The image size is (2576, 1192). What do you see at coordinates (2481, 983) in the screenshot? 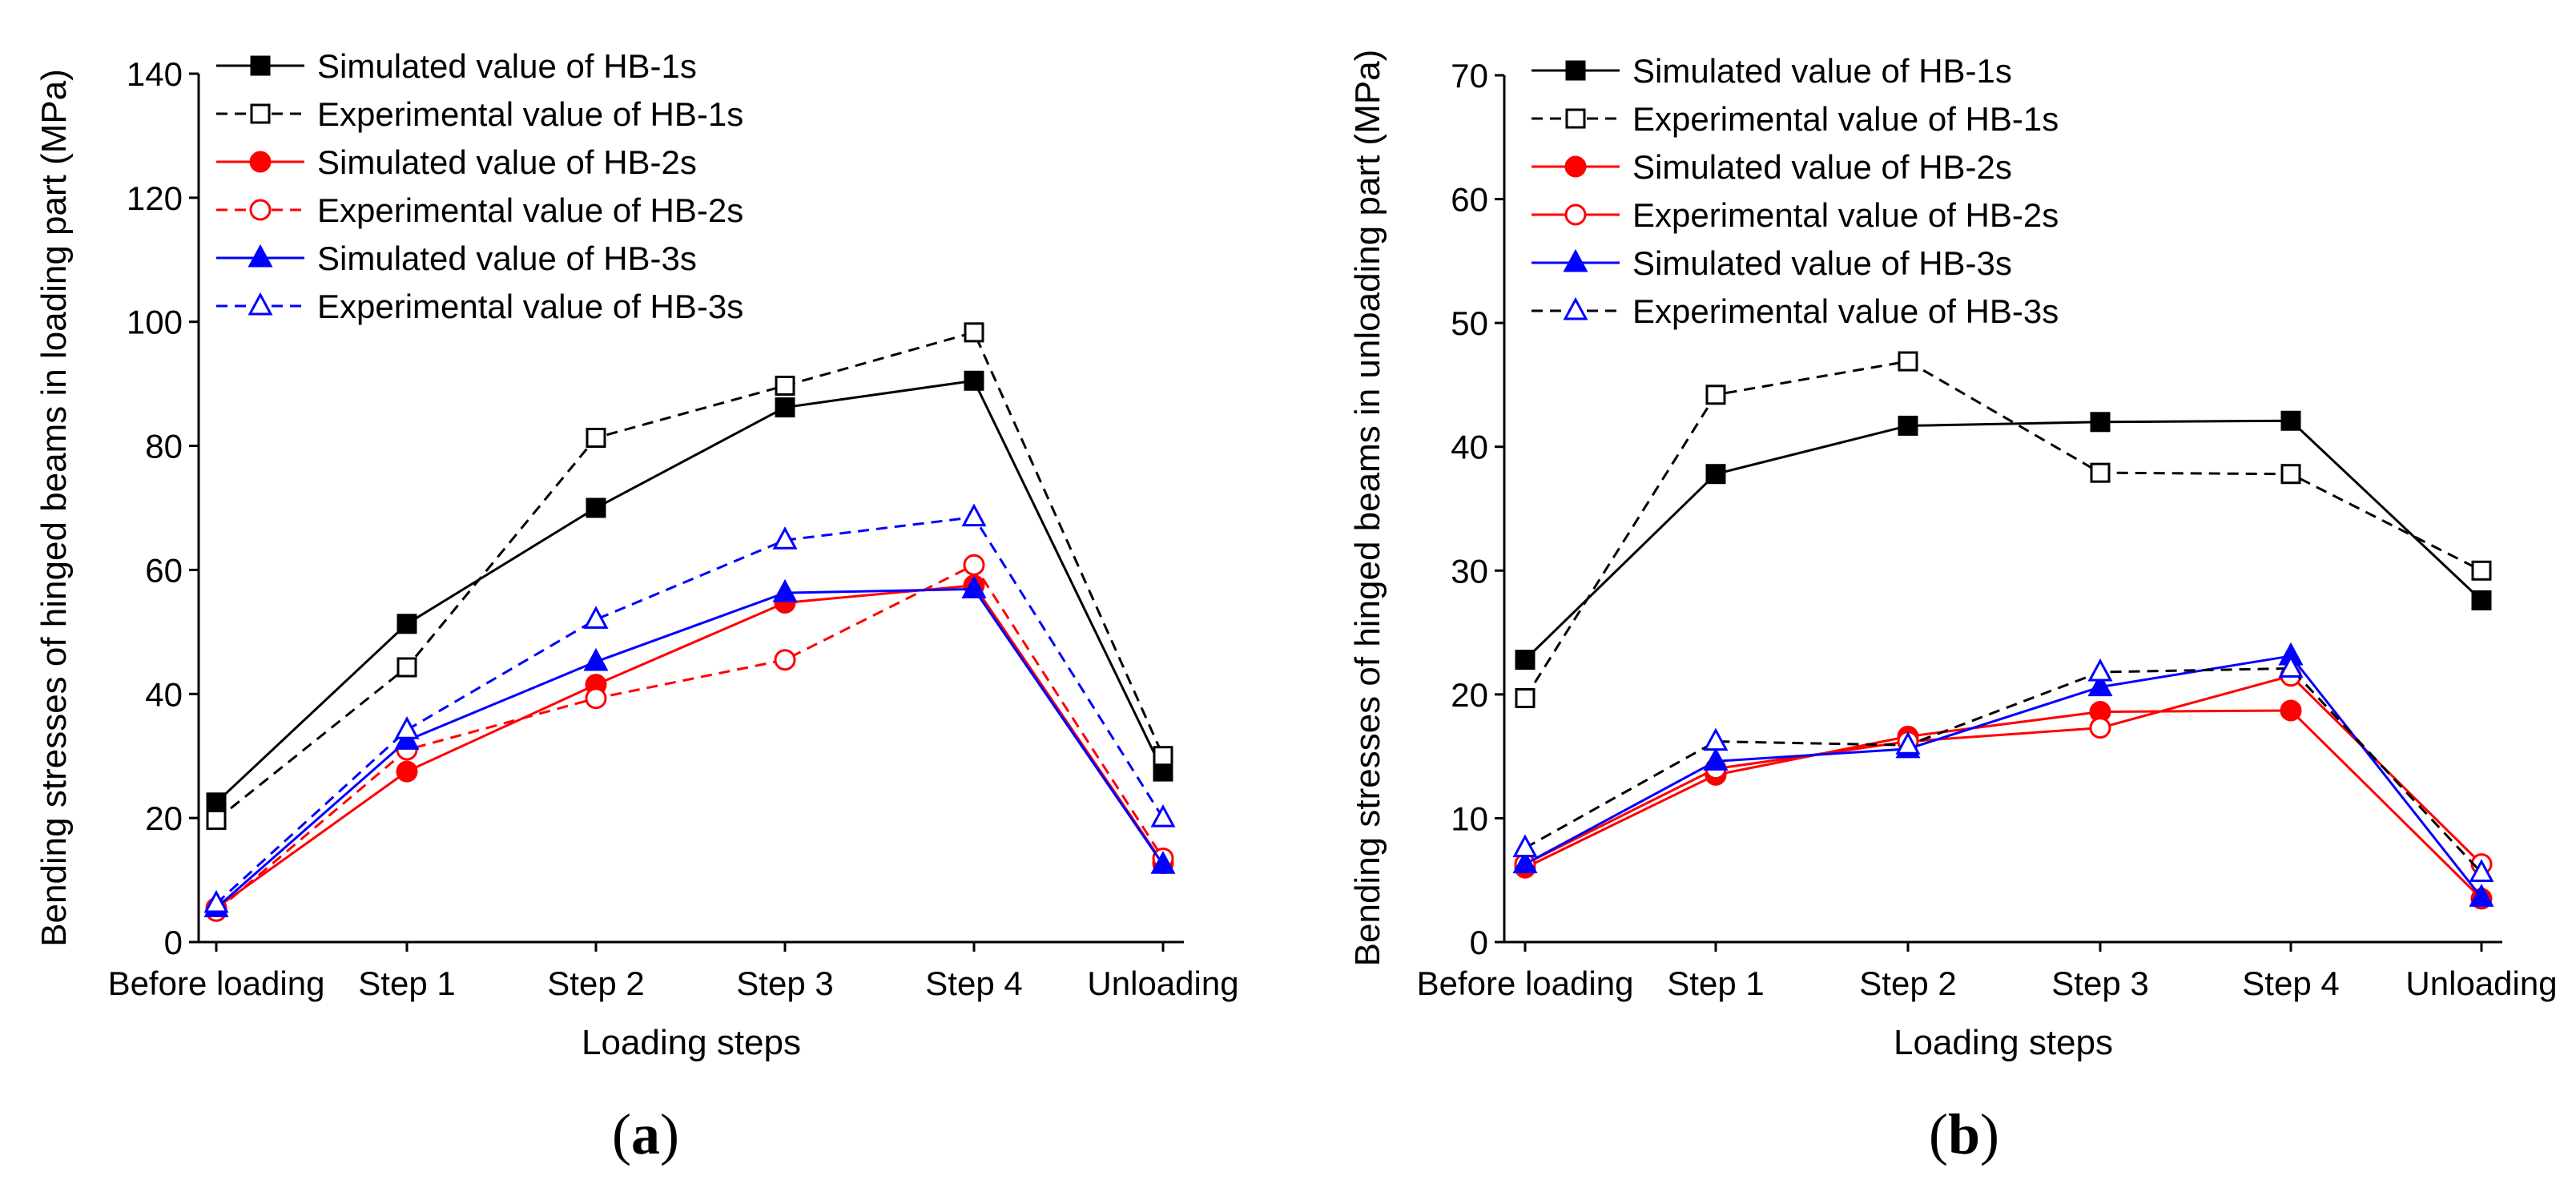
I see `x-tick-label-b: Unloading` at bounding box center [2481, 983].